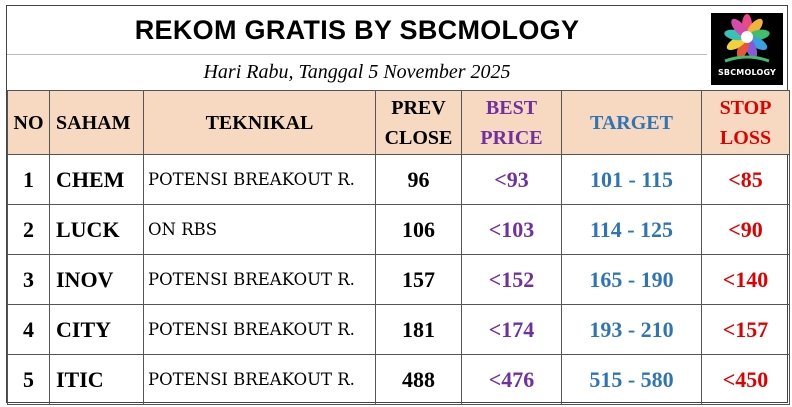 This screenshot has width=792, height=407. I want to click on cell-saham: LUCK, so click(96, 229).